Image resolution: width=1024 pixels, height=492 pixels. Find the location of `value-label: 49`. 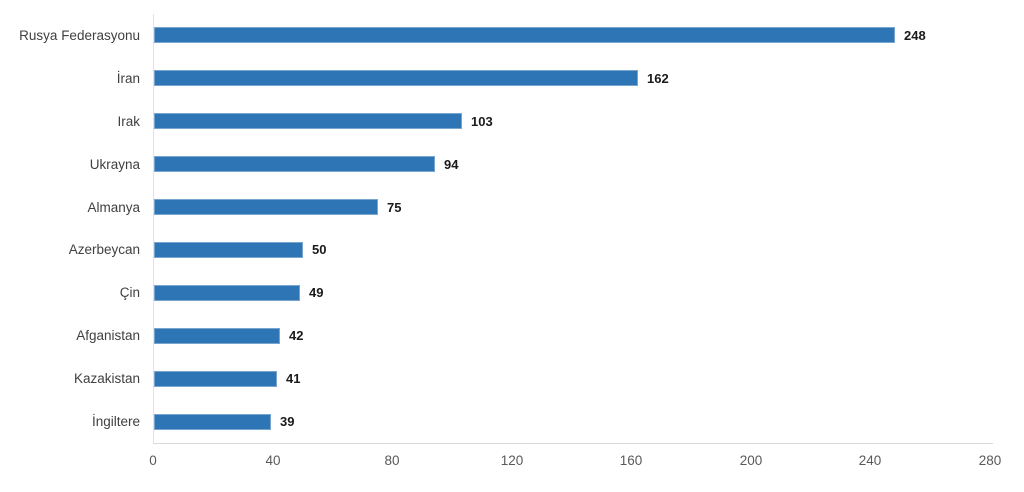

value-label: 49 is located at coordinates (316, 292).